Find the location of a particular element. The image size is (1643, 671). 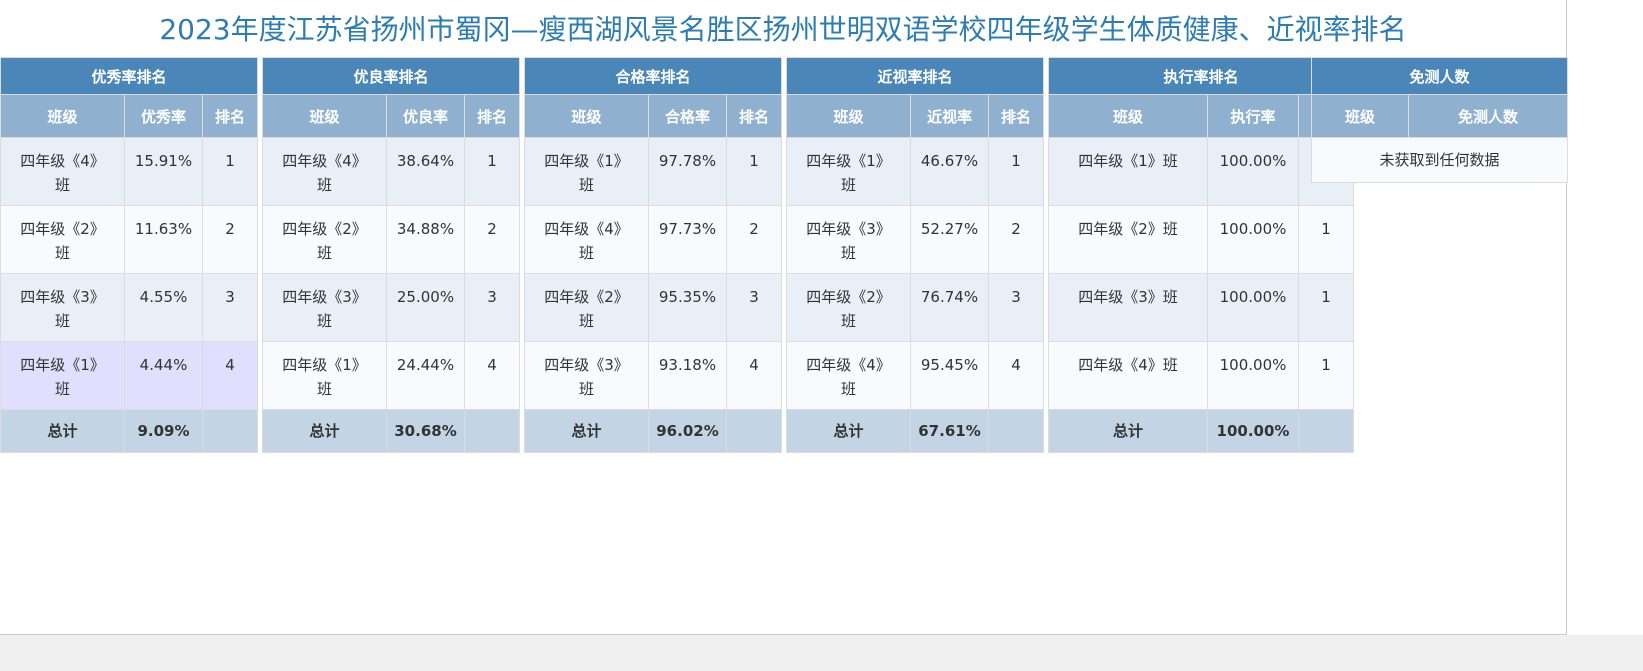

table-title: 优秀率排名 is located at coordinates (129, 76).